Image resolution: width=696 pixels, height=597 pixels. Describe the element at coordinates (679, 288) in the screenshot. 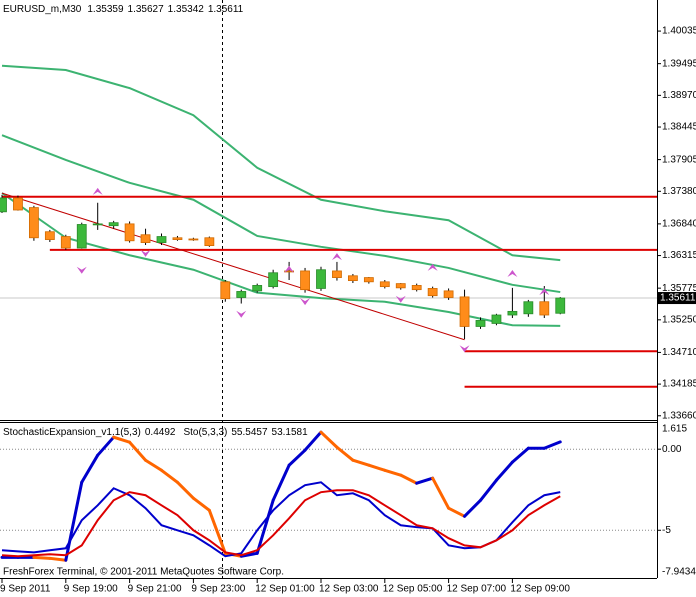

I see `y-tick-label: 1.35775` at that location.